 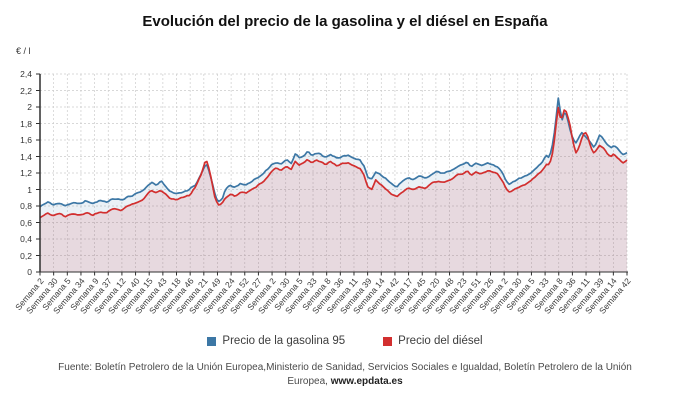 What do you see at coordinates (26, 173) in the screenshot?
I see `y-tick-label: 1,2` at bounding box center [26, 173].